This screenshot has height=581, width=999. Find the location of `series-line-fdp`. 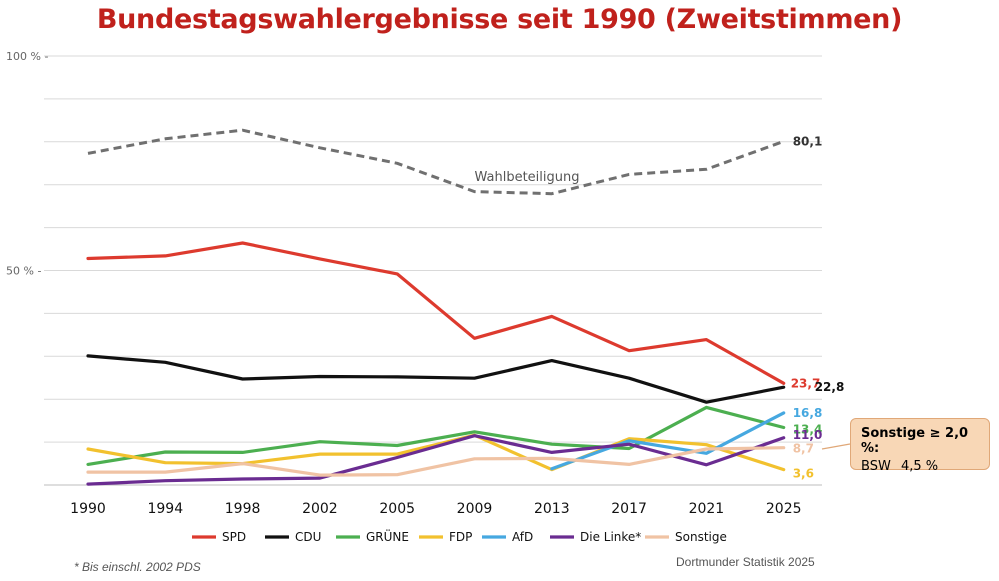

series-line-fdp is located at coordinates (436, 452).